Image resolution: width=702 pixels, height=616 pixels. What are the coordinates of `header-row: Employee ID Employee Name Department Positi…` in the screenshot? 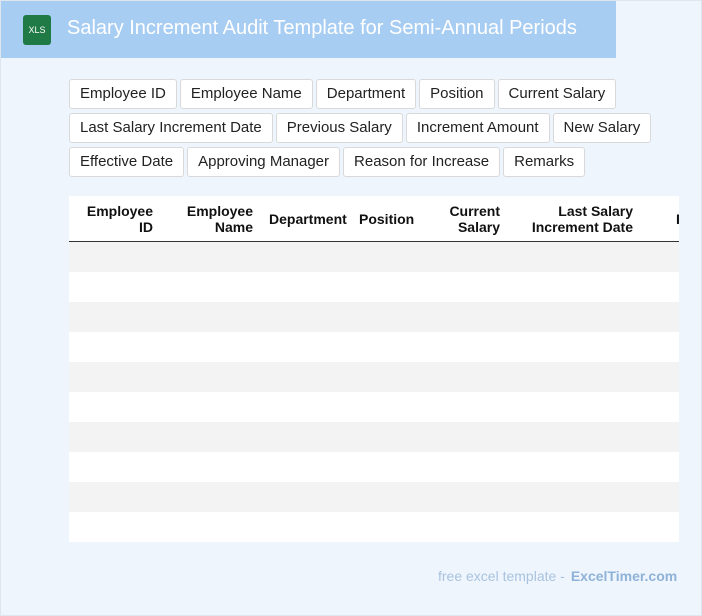 It's located at (374, 219).